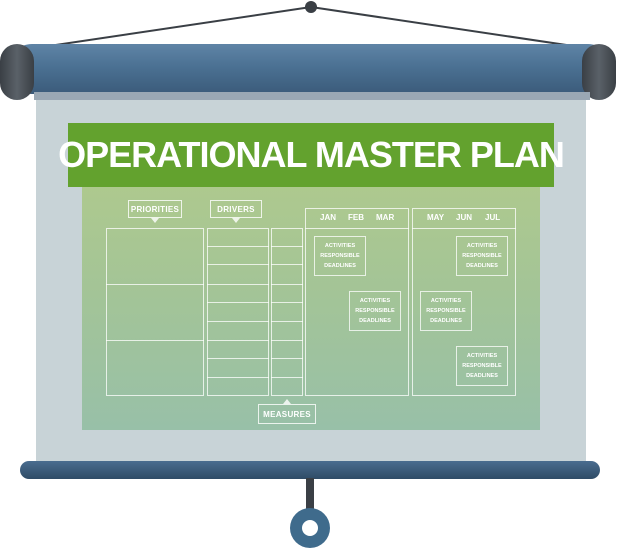  I want to click on timeline-q1, so click(357, 302).